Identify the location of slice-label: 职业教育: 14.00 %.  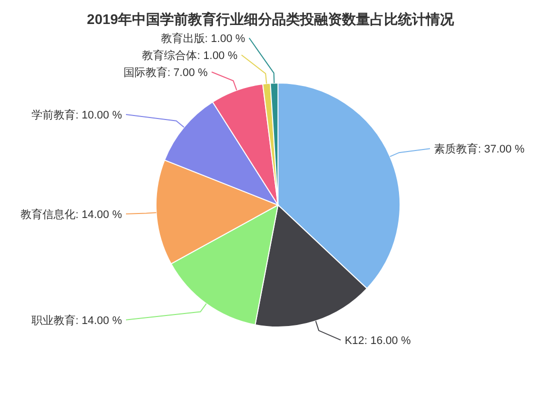
(77, 320).